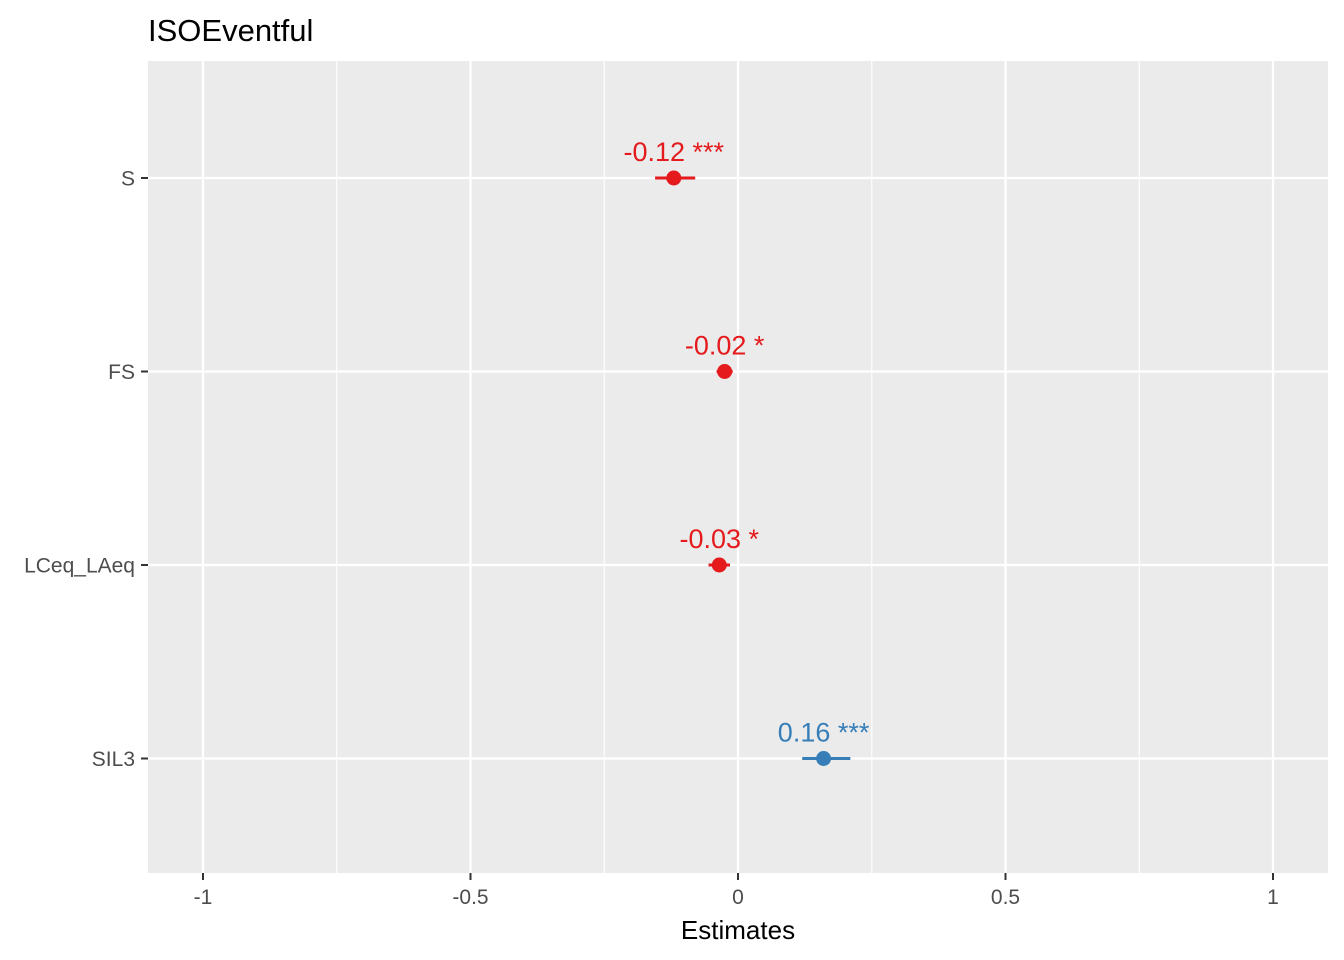  Describe the element at coordinates (79, 566) in the screenshot. I see `y-tick-label: LCeq_LAeq` at that location.